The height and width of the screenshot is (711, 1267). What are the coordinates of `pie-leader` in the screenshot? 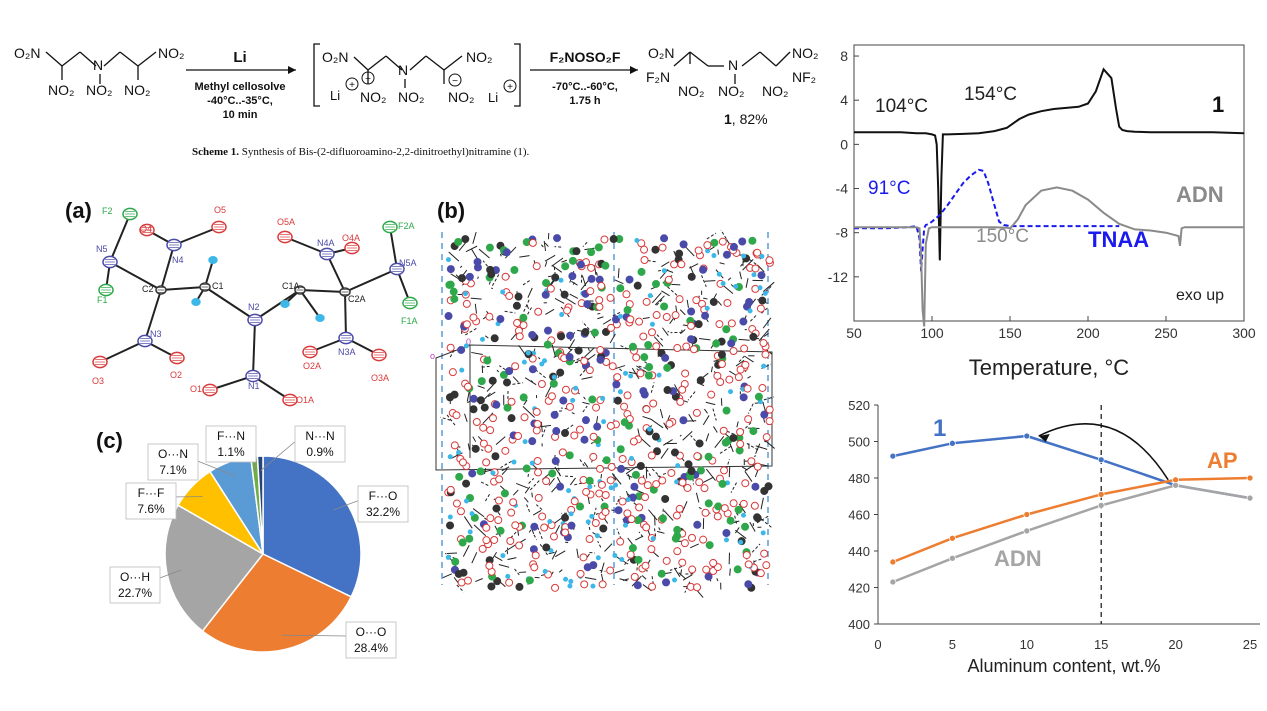 It's located at (315, 635).